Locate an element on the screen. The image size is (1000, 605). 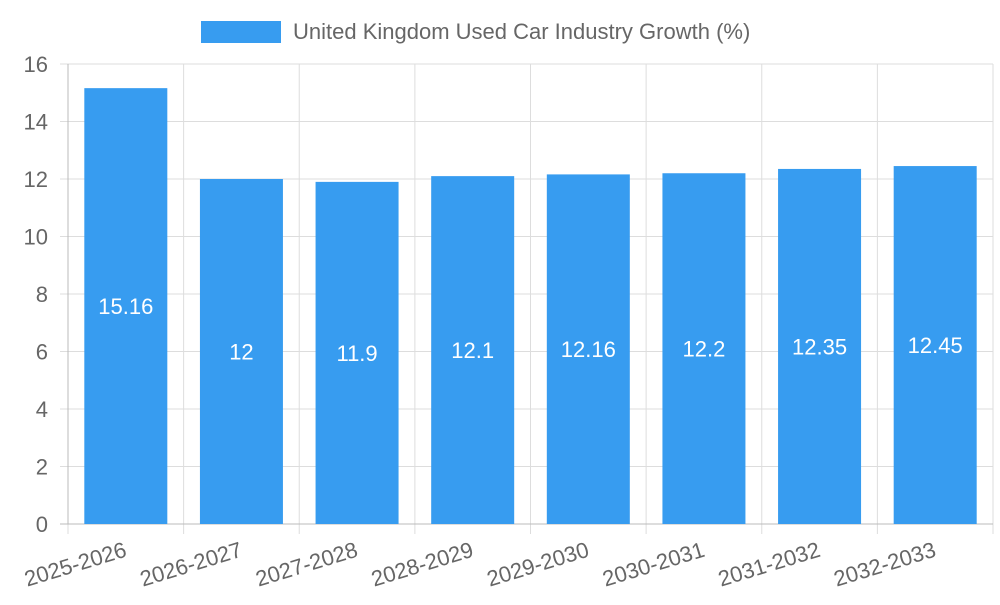
y-tick-label: 8 is located at coordinates (42, 294).